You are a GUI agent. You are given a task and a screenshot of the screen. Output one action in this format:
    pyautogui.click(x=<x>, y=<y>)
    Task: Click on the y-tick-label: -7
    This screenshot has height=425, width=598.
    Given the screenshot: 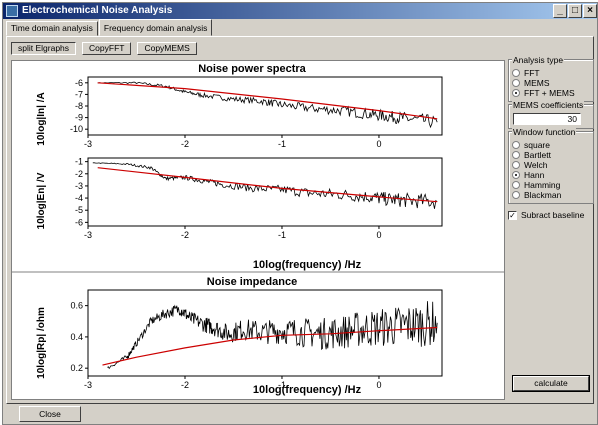 What is the action you would take?
    pyautogui.click(x=79, y=94)
    